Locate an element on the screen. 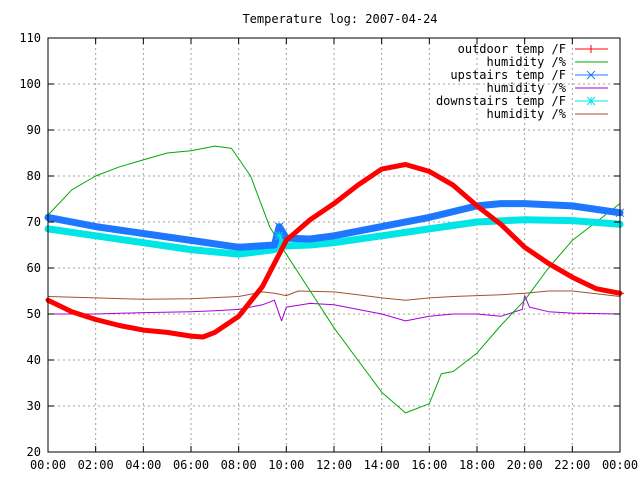 Image resolution: width=640 pixels, height=480 pixels. y-tick-label: 60 is located at coordinates (34, 268).